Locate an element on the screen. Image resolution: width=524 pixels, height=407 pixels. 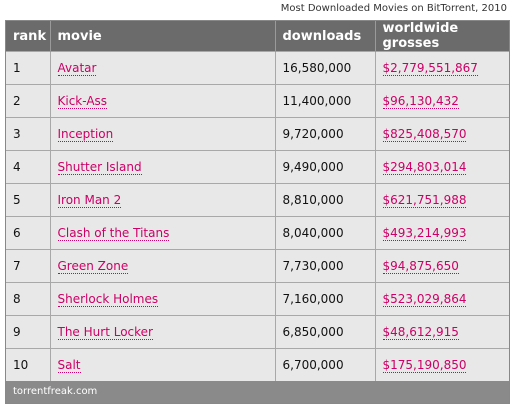
grosses-cell: $621,751,988 is located at coordinates (441, 200).